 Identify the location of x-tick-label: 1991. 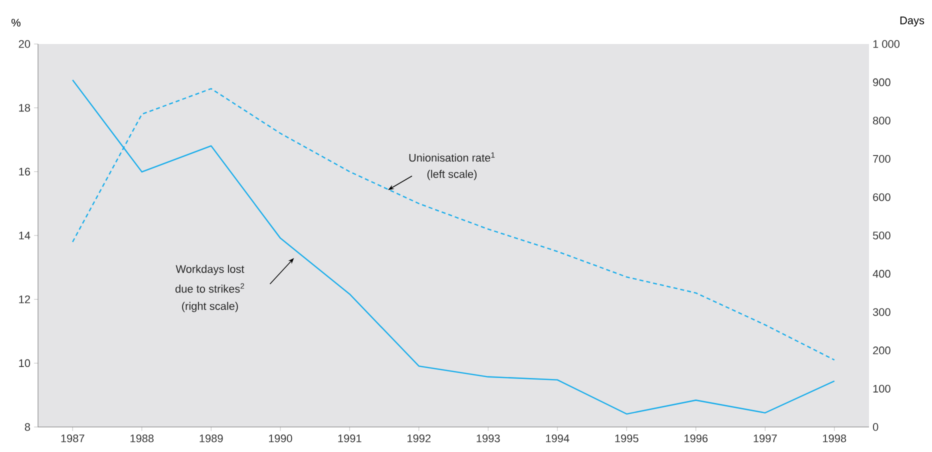
(350, 438).